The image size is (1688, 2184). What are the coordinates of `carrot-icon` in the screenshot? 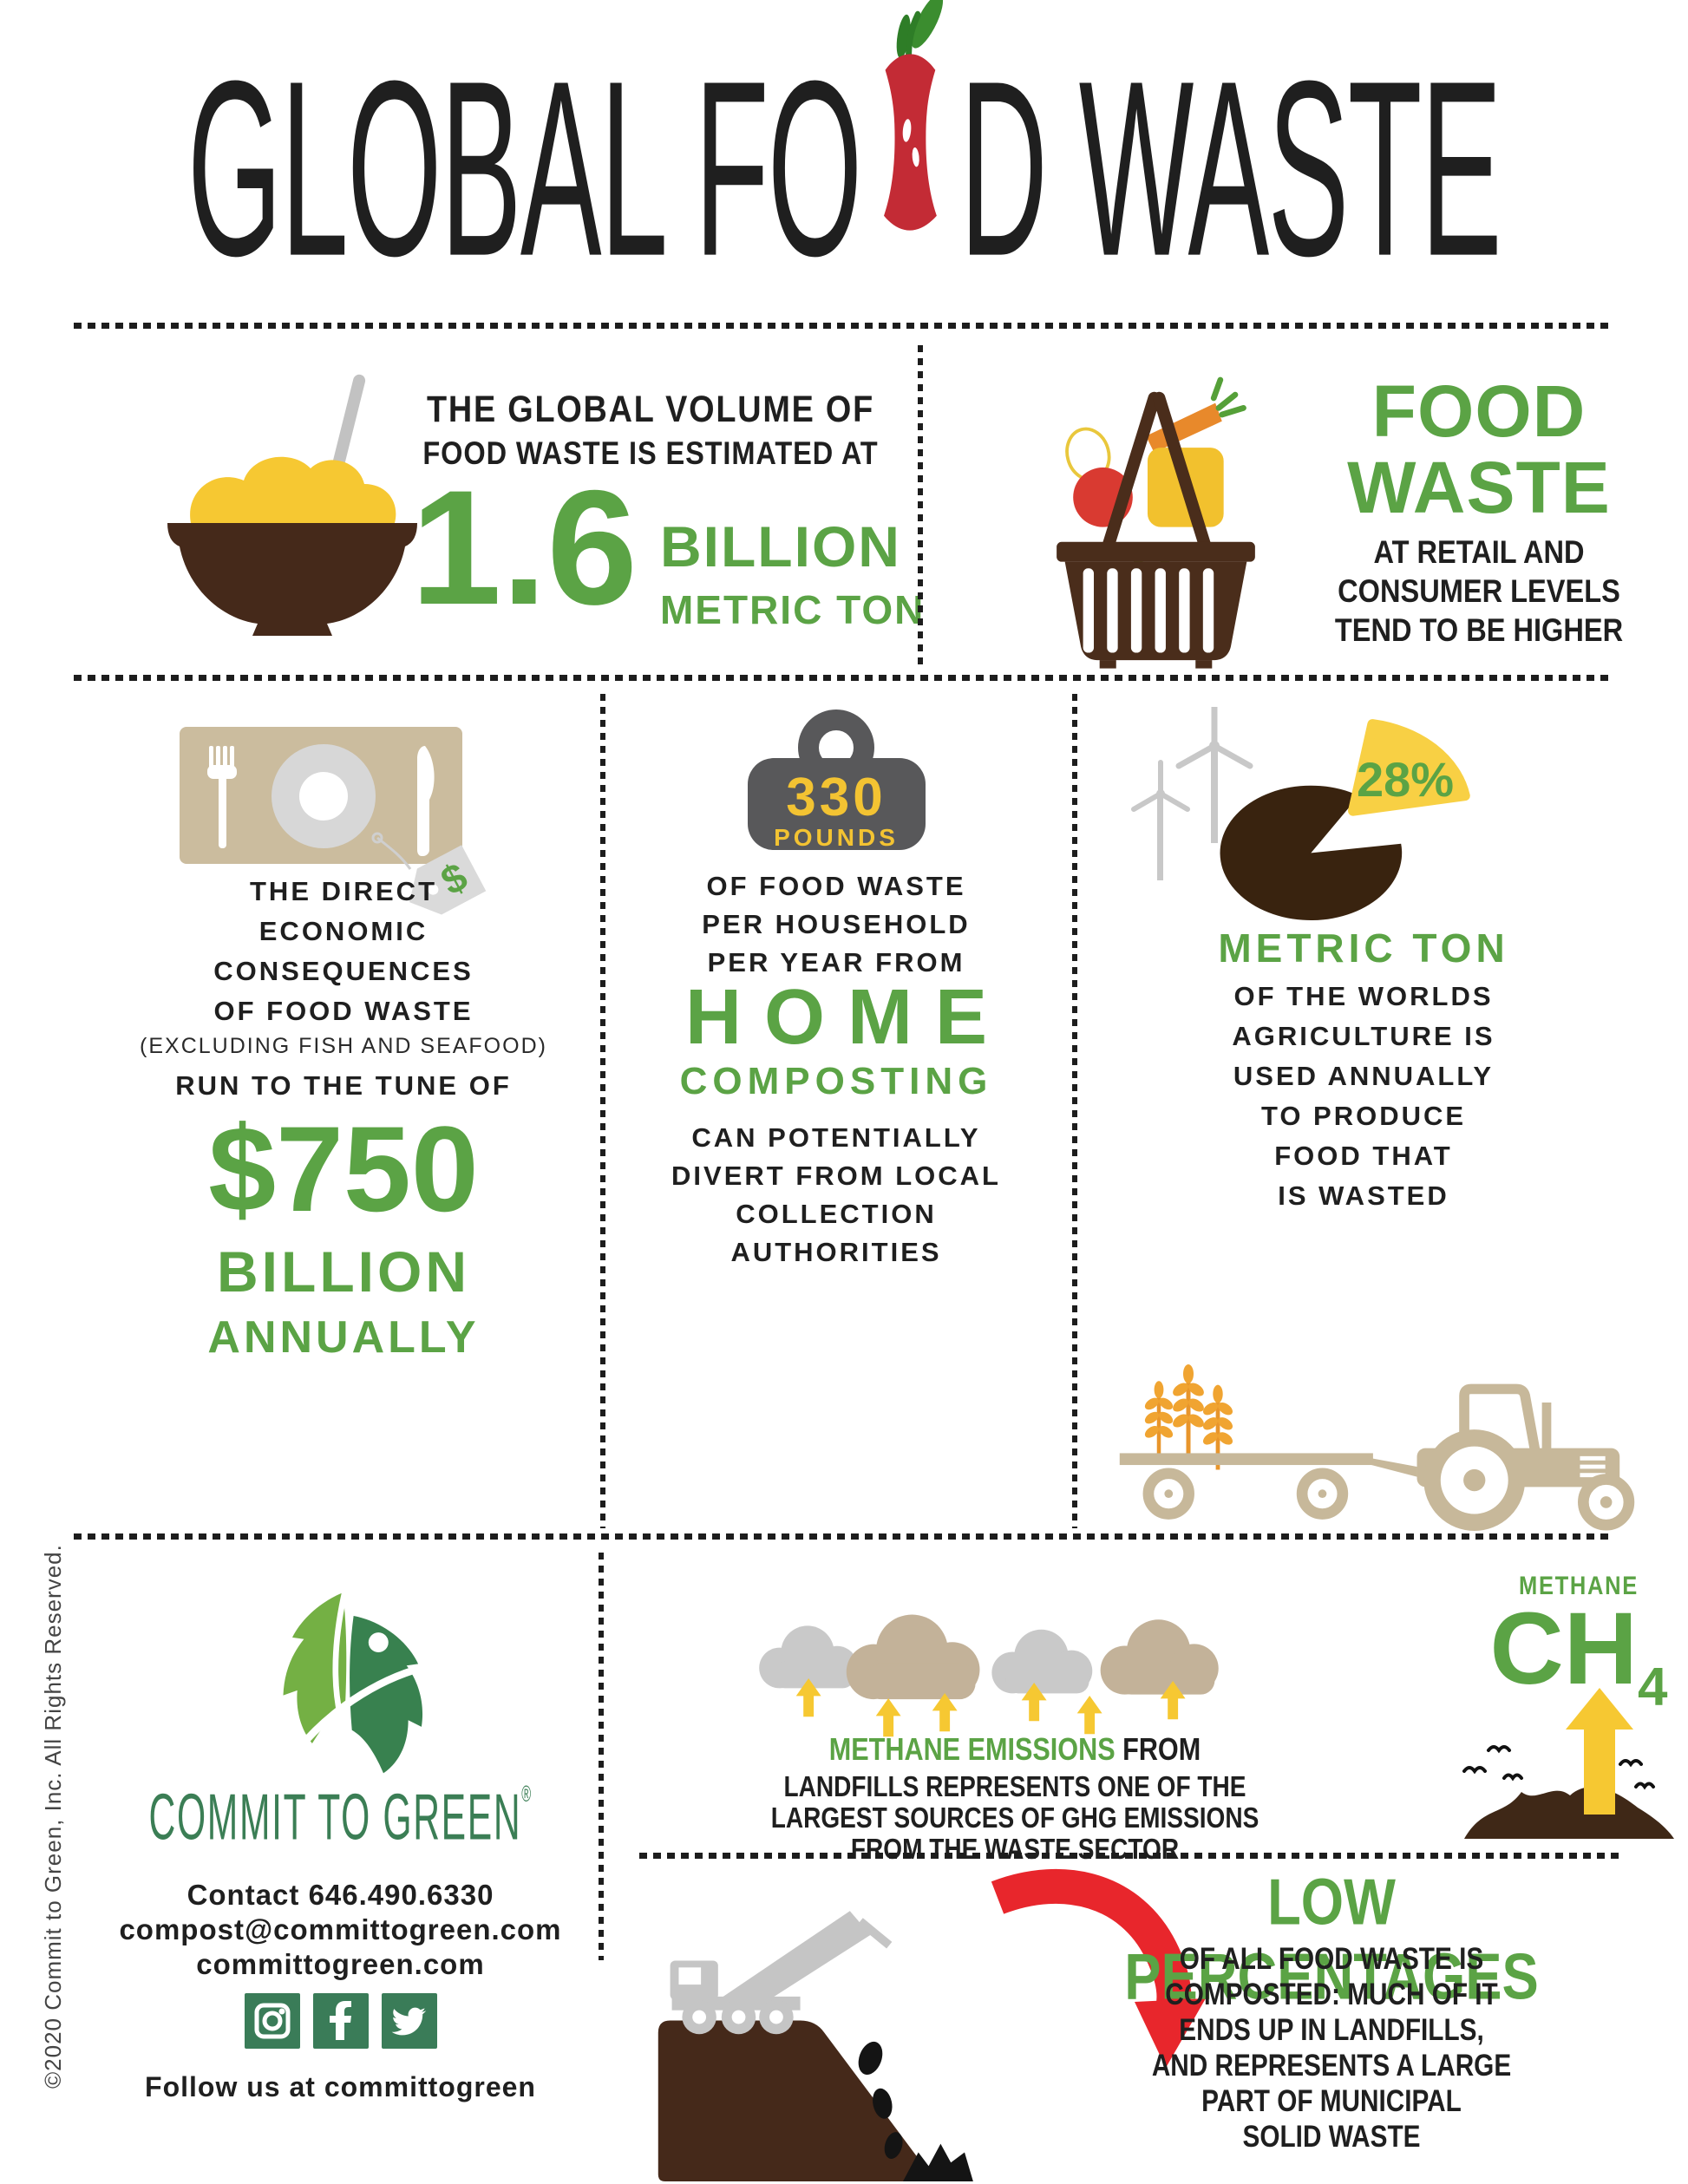 It's located at (1184, 427).